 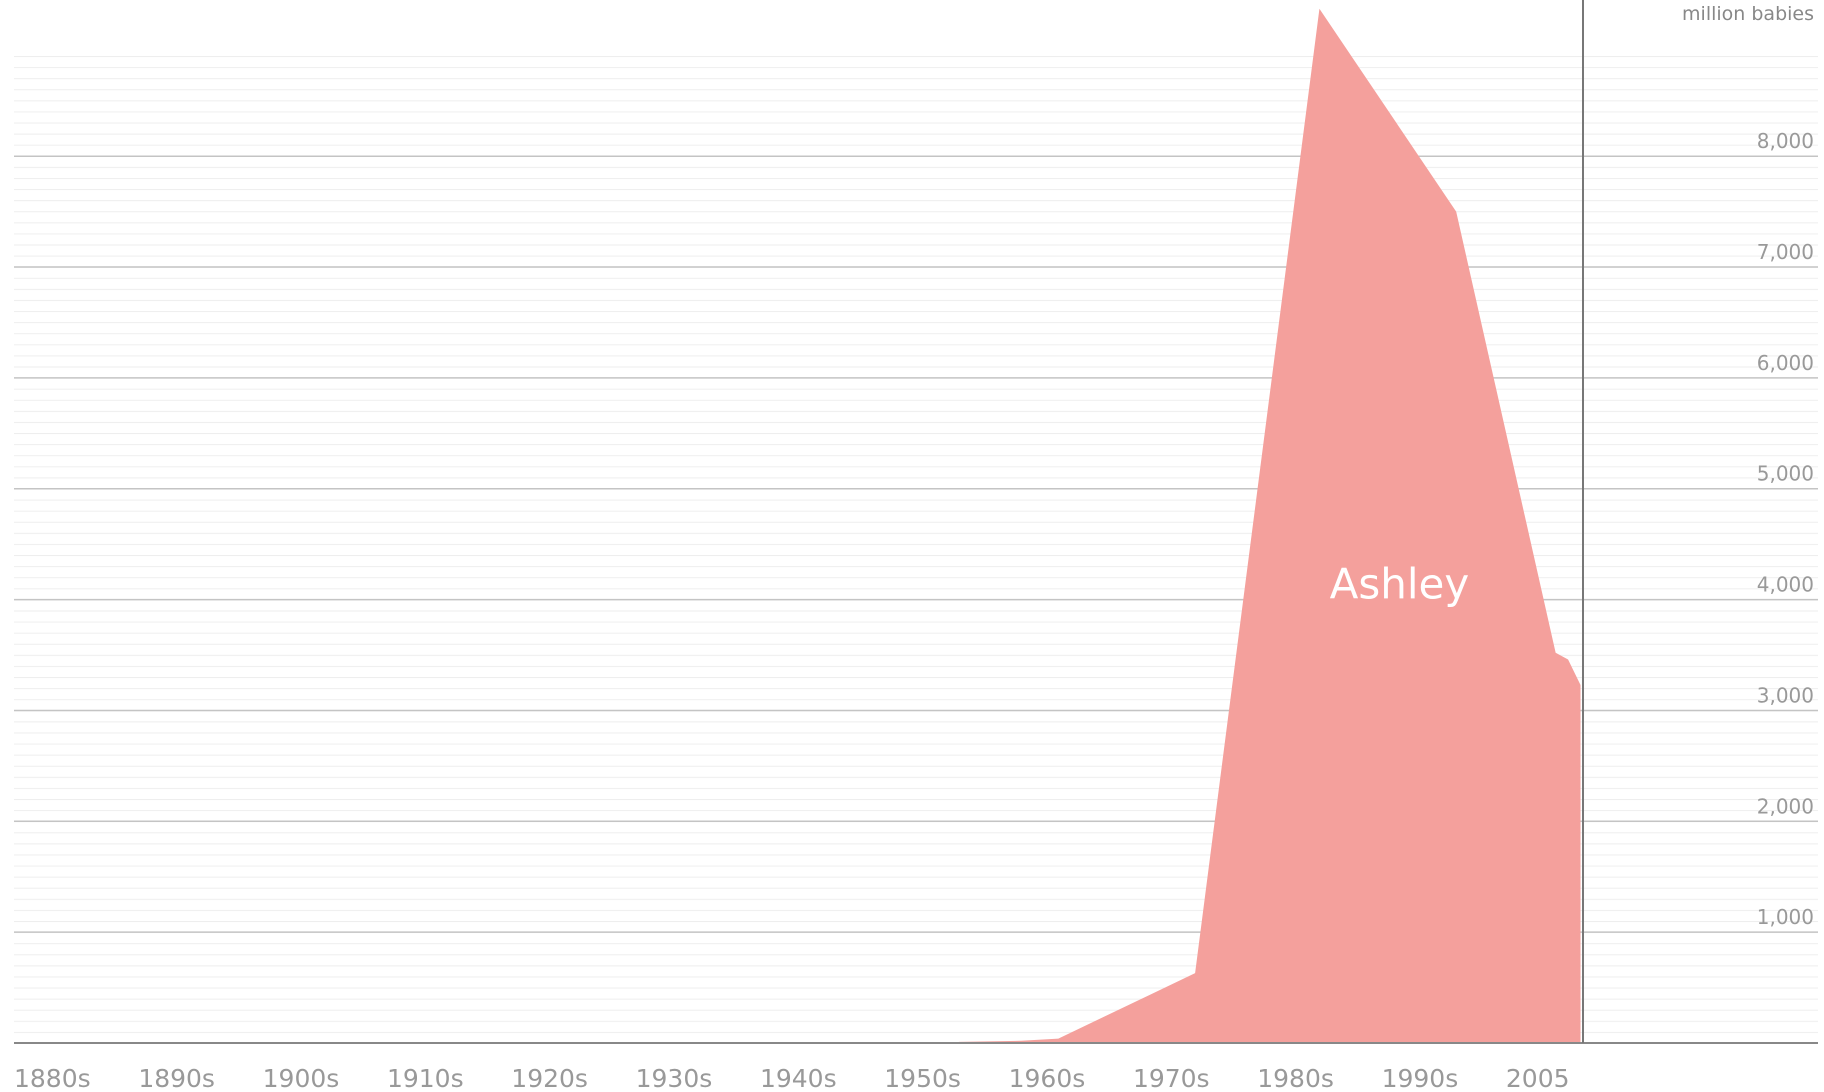 What do you see at coordinates (674, 1078) in the screenshot?
I see `x-tick-label: 1930s` at bounding box center [674, 1078].